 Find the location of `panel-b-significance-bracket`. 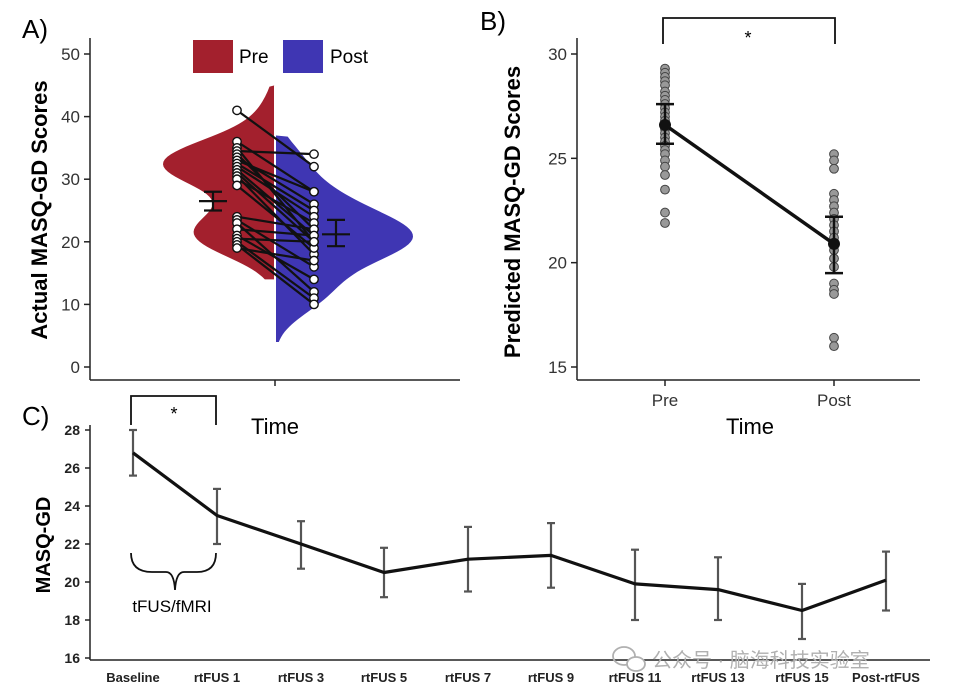

panel-b-significance-bracket is located at coordinates (749, 30).